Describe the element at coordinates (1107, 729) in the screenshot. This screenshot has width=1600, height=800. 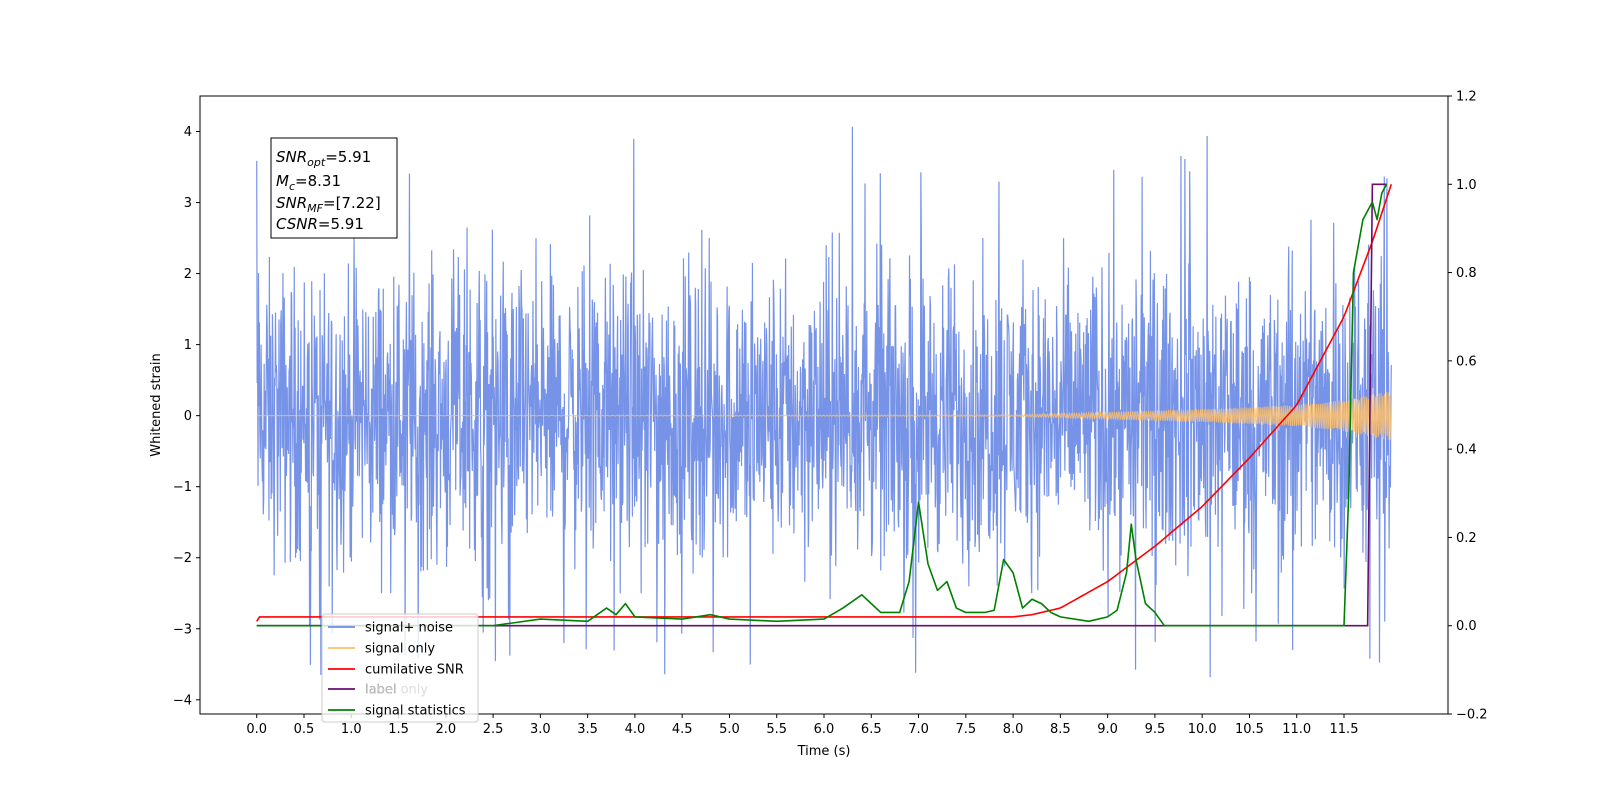
I see `x-tick-label: 9.0` at that location.